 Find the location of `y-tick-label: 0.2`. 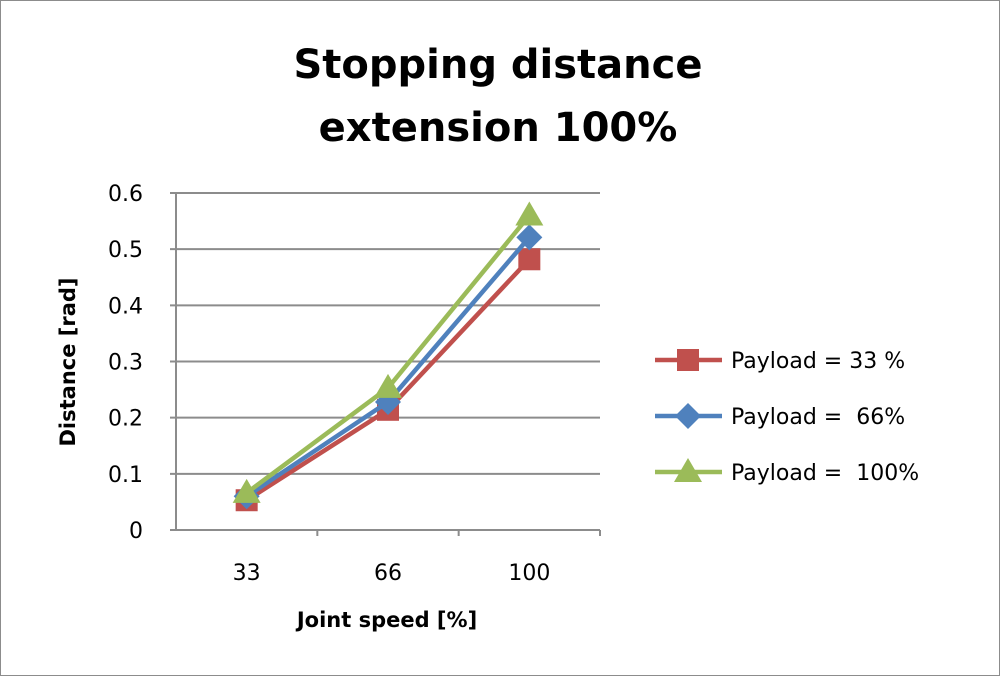

y-tick-label: 0.2 is located at coordinates (125, 419).